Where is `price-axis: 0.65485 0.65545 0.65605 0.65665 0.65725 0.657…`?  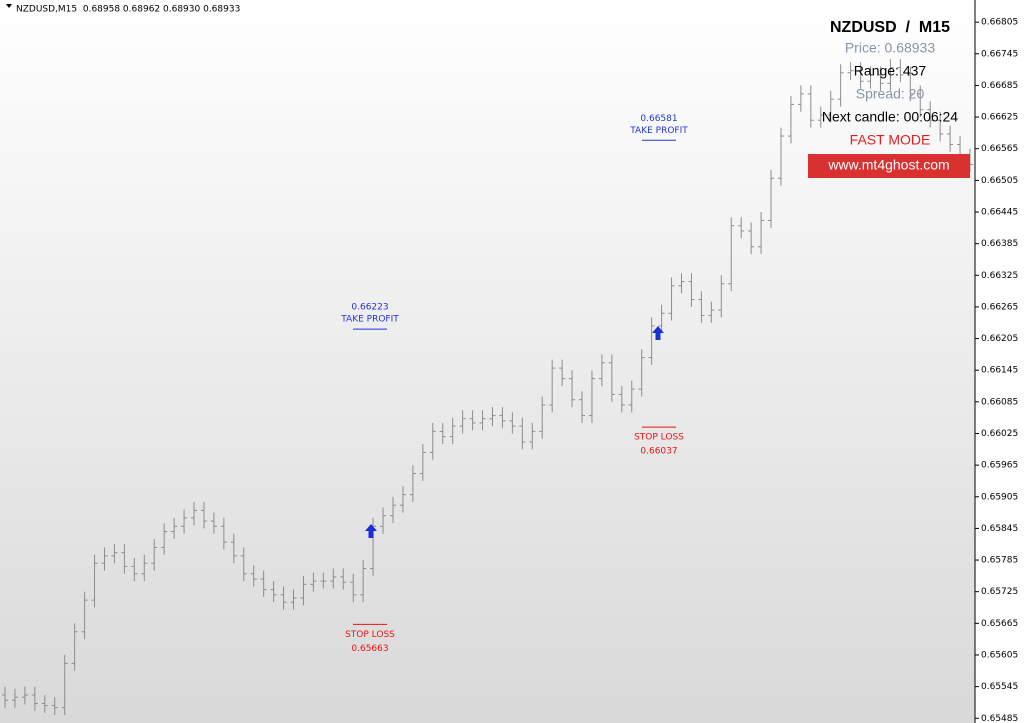 price-axis: 0.65485 0.65545 0.65605 0.65665 0.65725 0.657… is located at coordinates (996, 370).